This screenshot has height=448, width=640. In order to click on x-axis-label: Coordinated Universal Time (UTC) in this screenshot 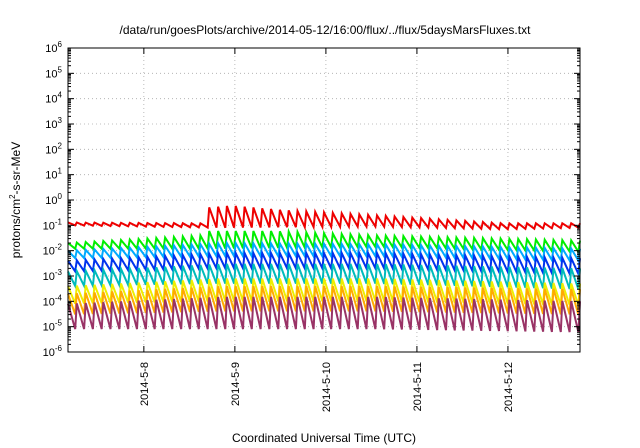, I will do `click(324, 438)`.